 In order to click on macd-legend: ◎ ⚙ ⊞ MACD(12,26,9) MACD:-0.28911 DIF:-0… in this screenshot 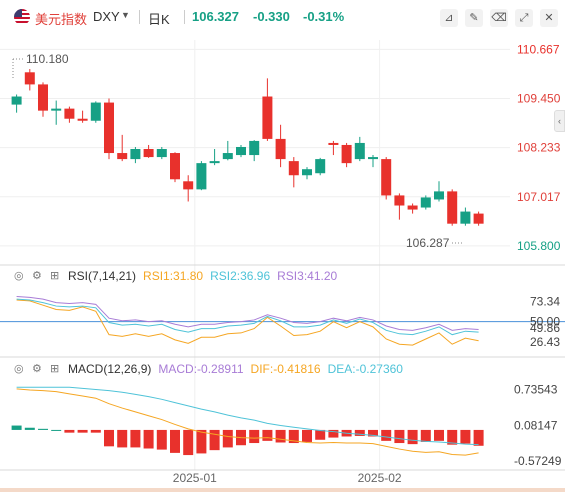, I will do `click(212, 369)`.